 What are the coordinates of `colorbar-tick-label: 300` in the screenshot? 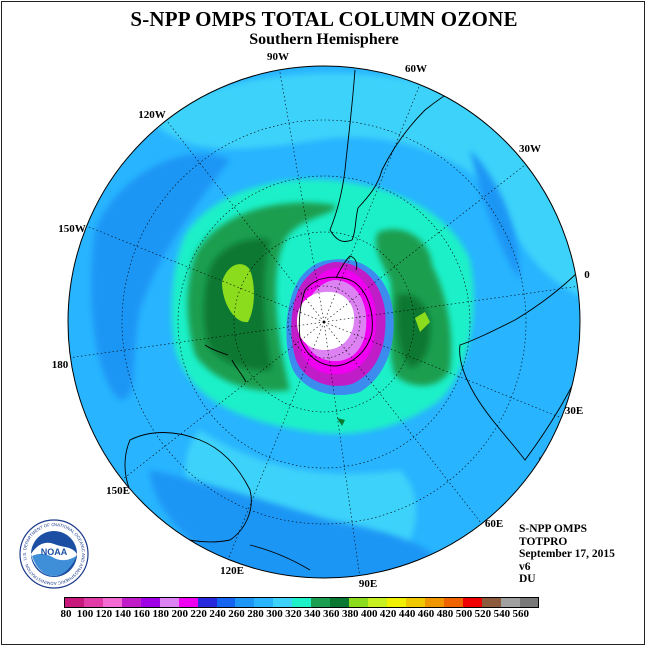 It's located at (274, 614).